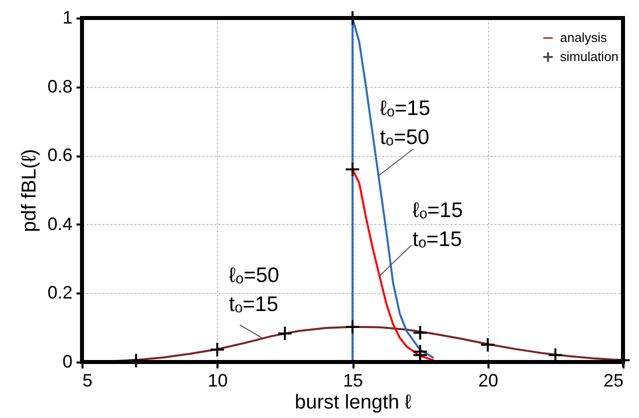 Image resolution: width=639 pixels, height=418 pixels. Describe the element at coordinates (59, 155) in the screenshot. I see `y-tick-label: 0.6` at that location.